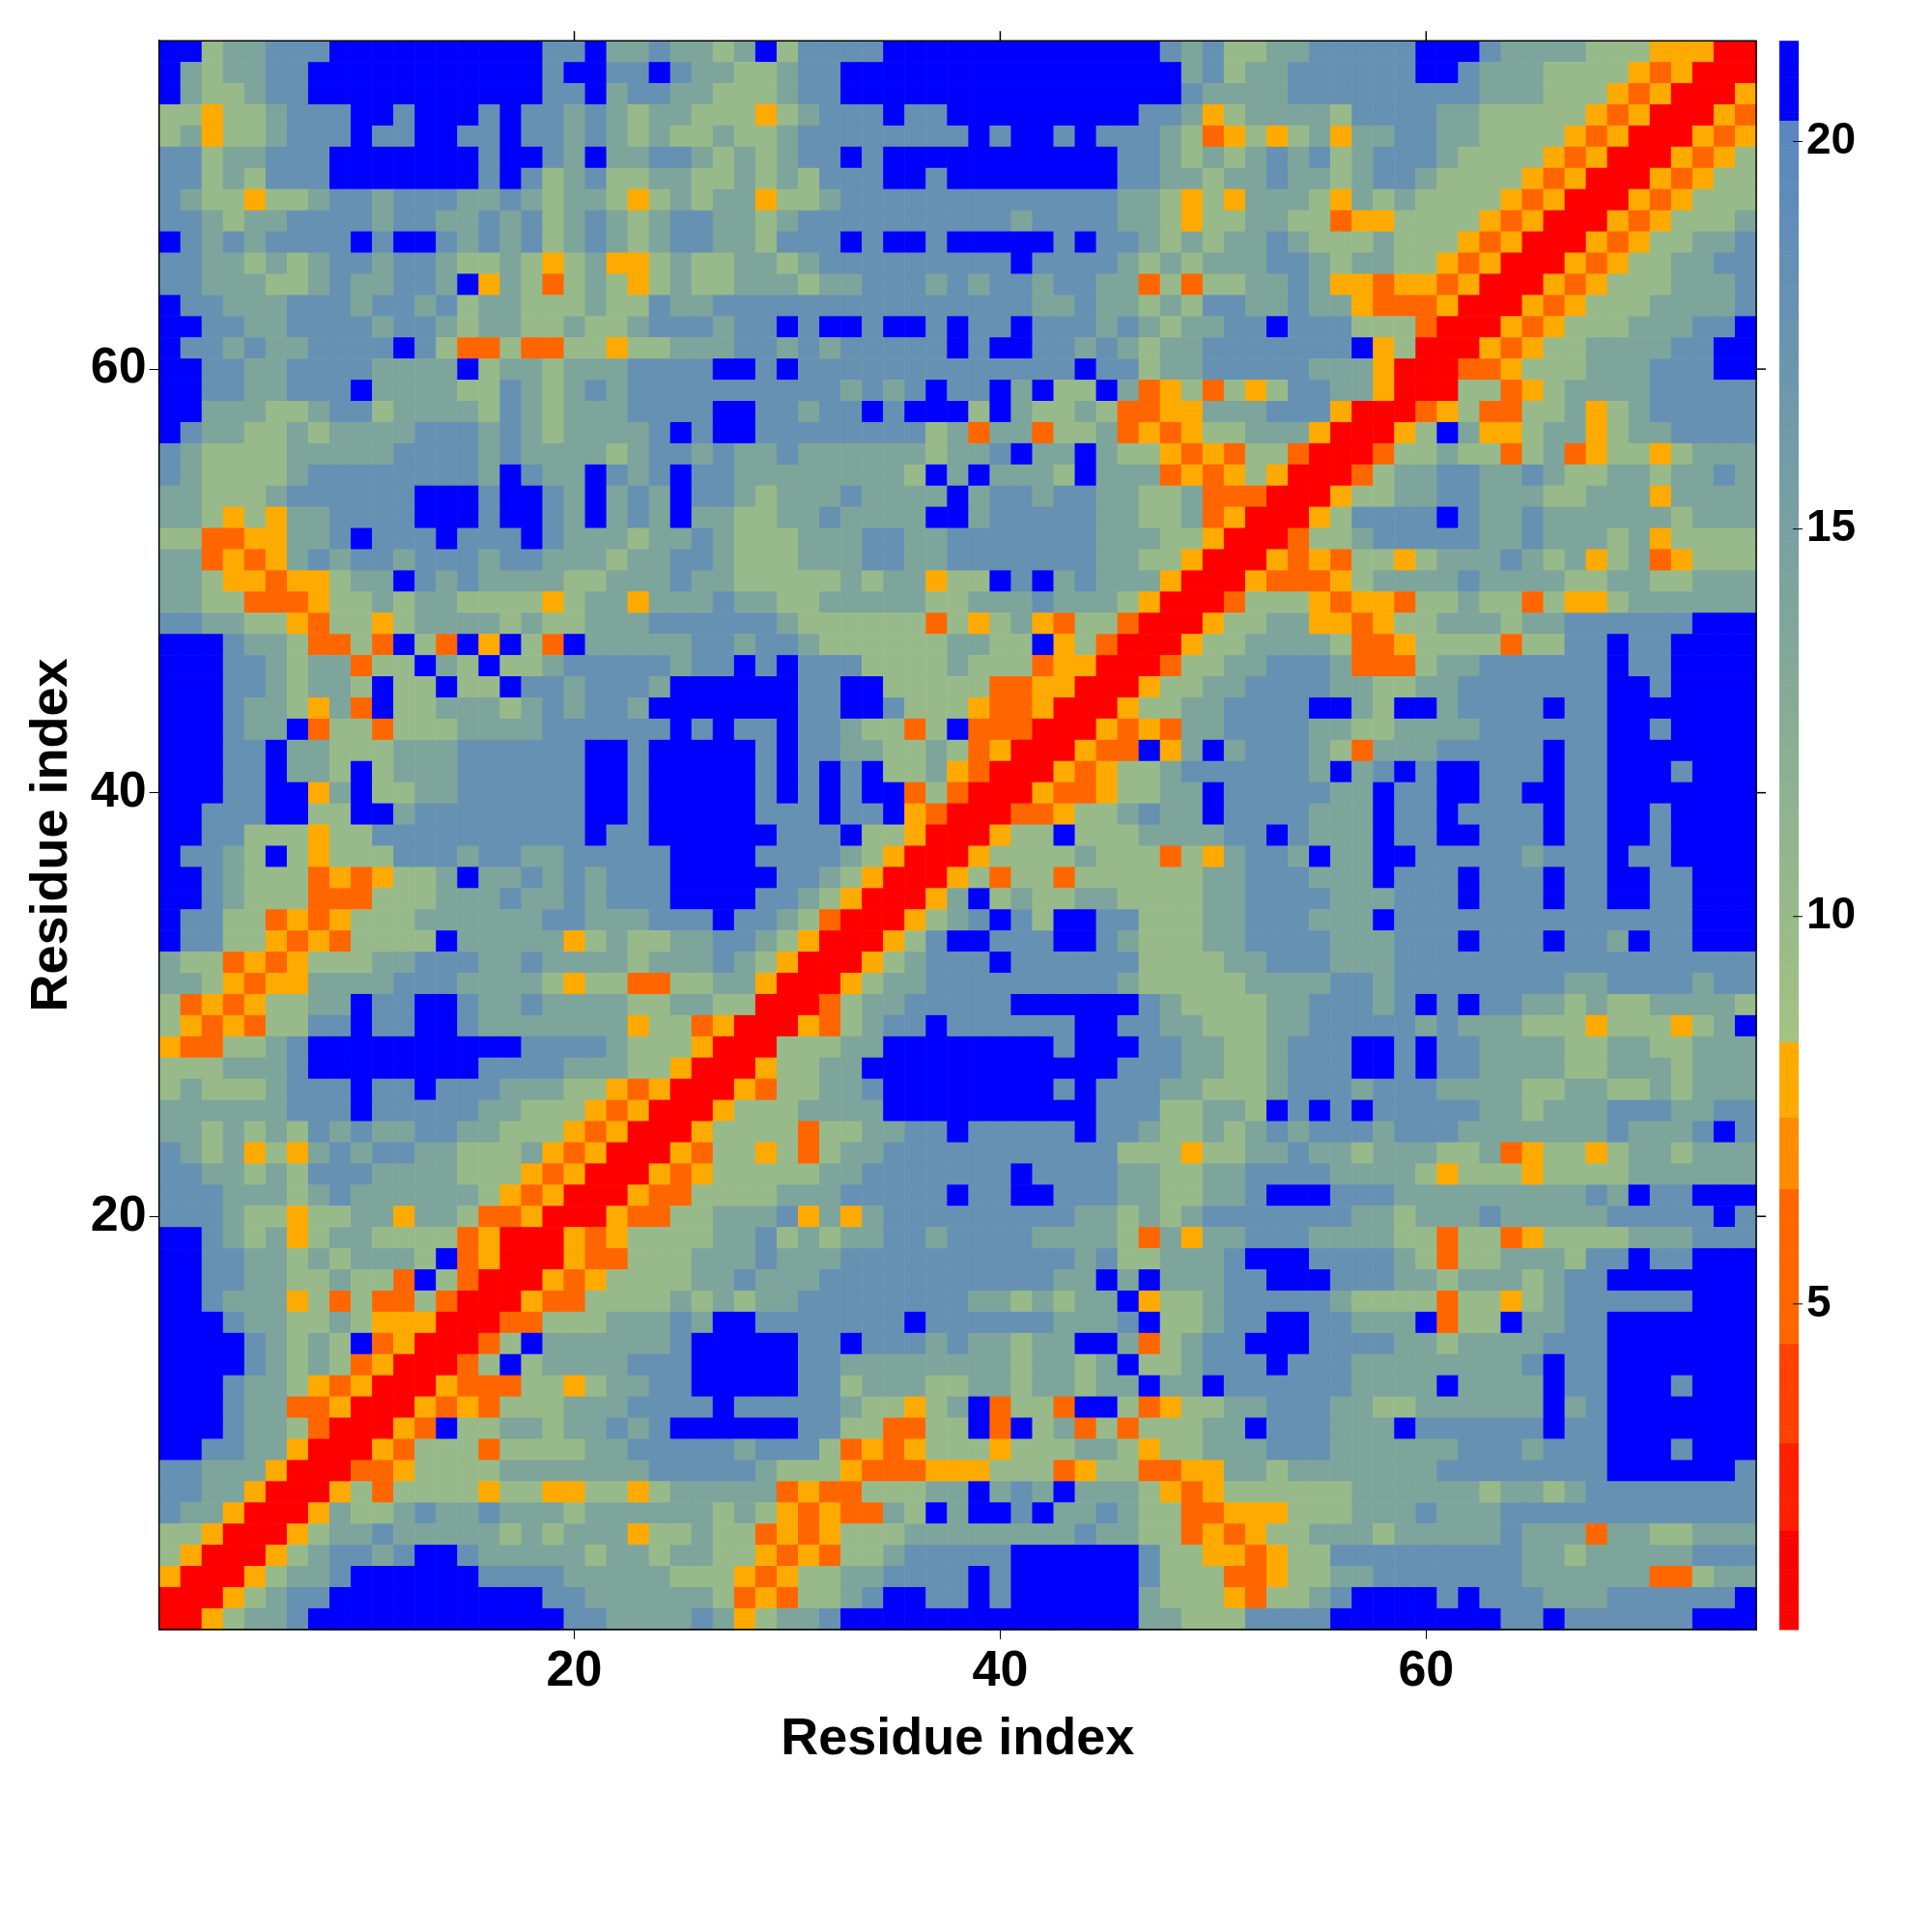 The width and height of the screenshot is (1932, 1932). What do you see at coordinates (48, 835) in the screenshot?
I see `y-axis-title: Residue index` at bounding box center [48, 835].